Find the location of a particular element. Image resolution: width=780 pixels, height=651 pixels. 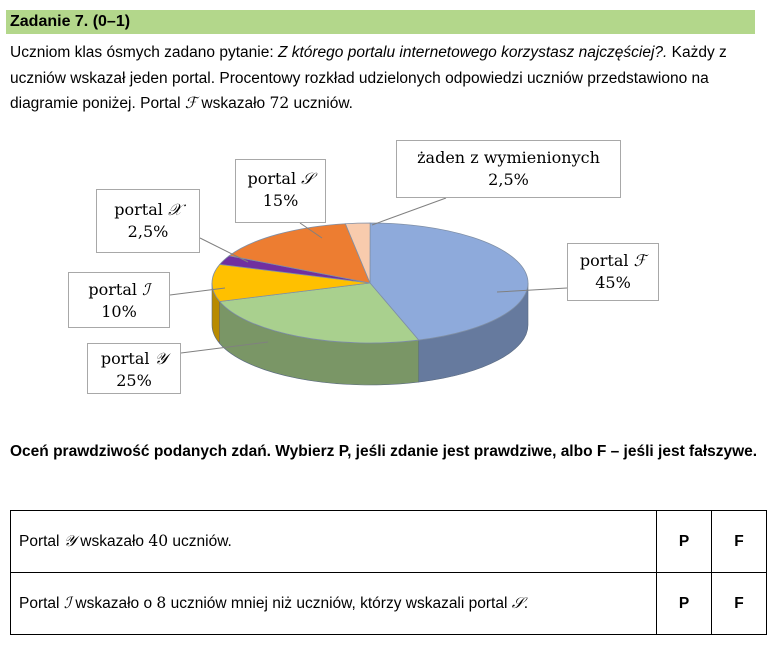

callout-portal-i-prefix: portal is located at coordinates (115, 289).